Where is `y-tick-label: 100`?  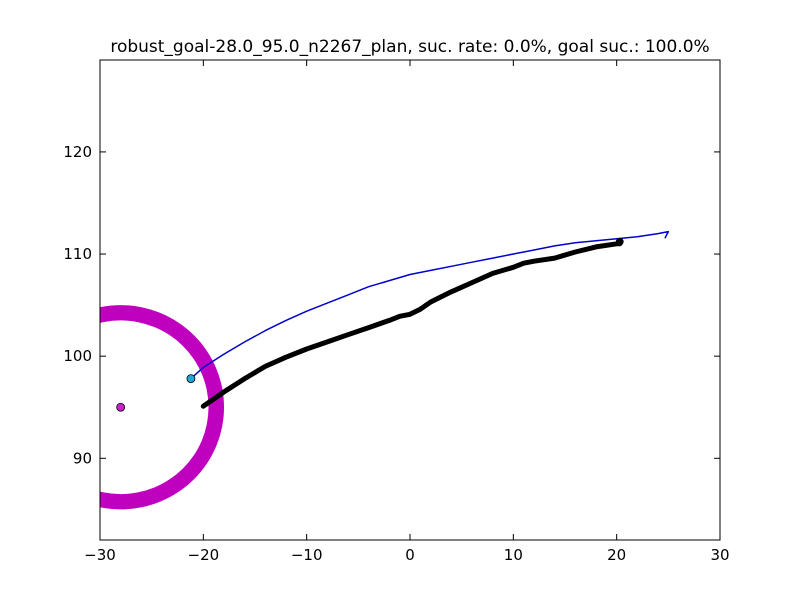
y-tick-label: 100 is located at coordinates (77, 356).